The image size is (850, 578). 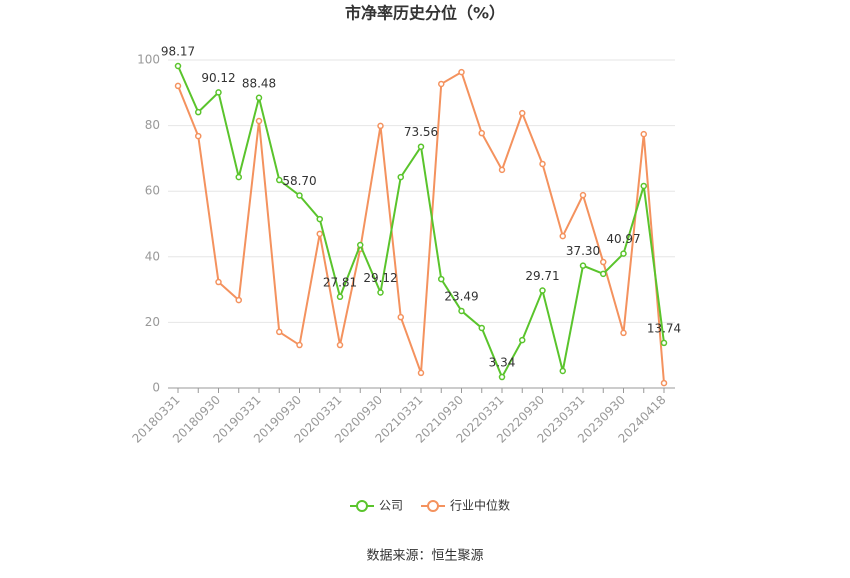 I want to click on data-label: 27.81, so click(x=340, y=282).